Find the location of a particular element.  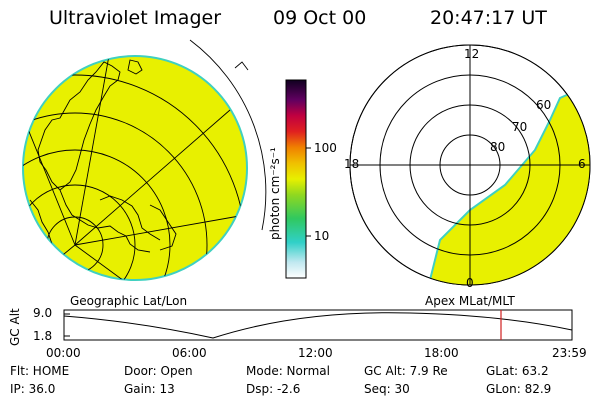

date-label: 09 Oct 00 is located at coordinates (320, 18).